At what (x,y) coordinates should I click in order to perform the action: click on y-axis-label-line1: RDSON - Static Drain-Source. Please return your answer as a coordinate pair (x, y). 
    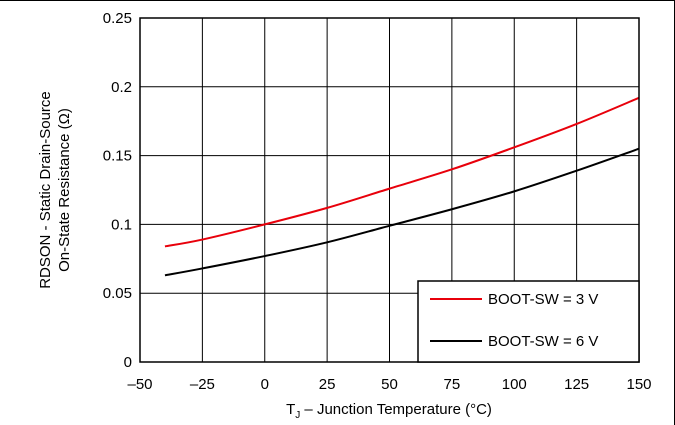
    Looking at the image, I should click on (45, 190).